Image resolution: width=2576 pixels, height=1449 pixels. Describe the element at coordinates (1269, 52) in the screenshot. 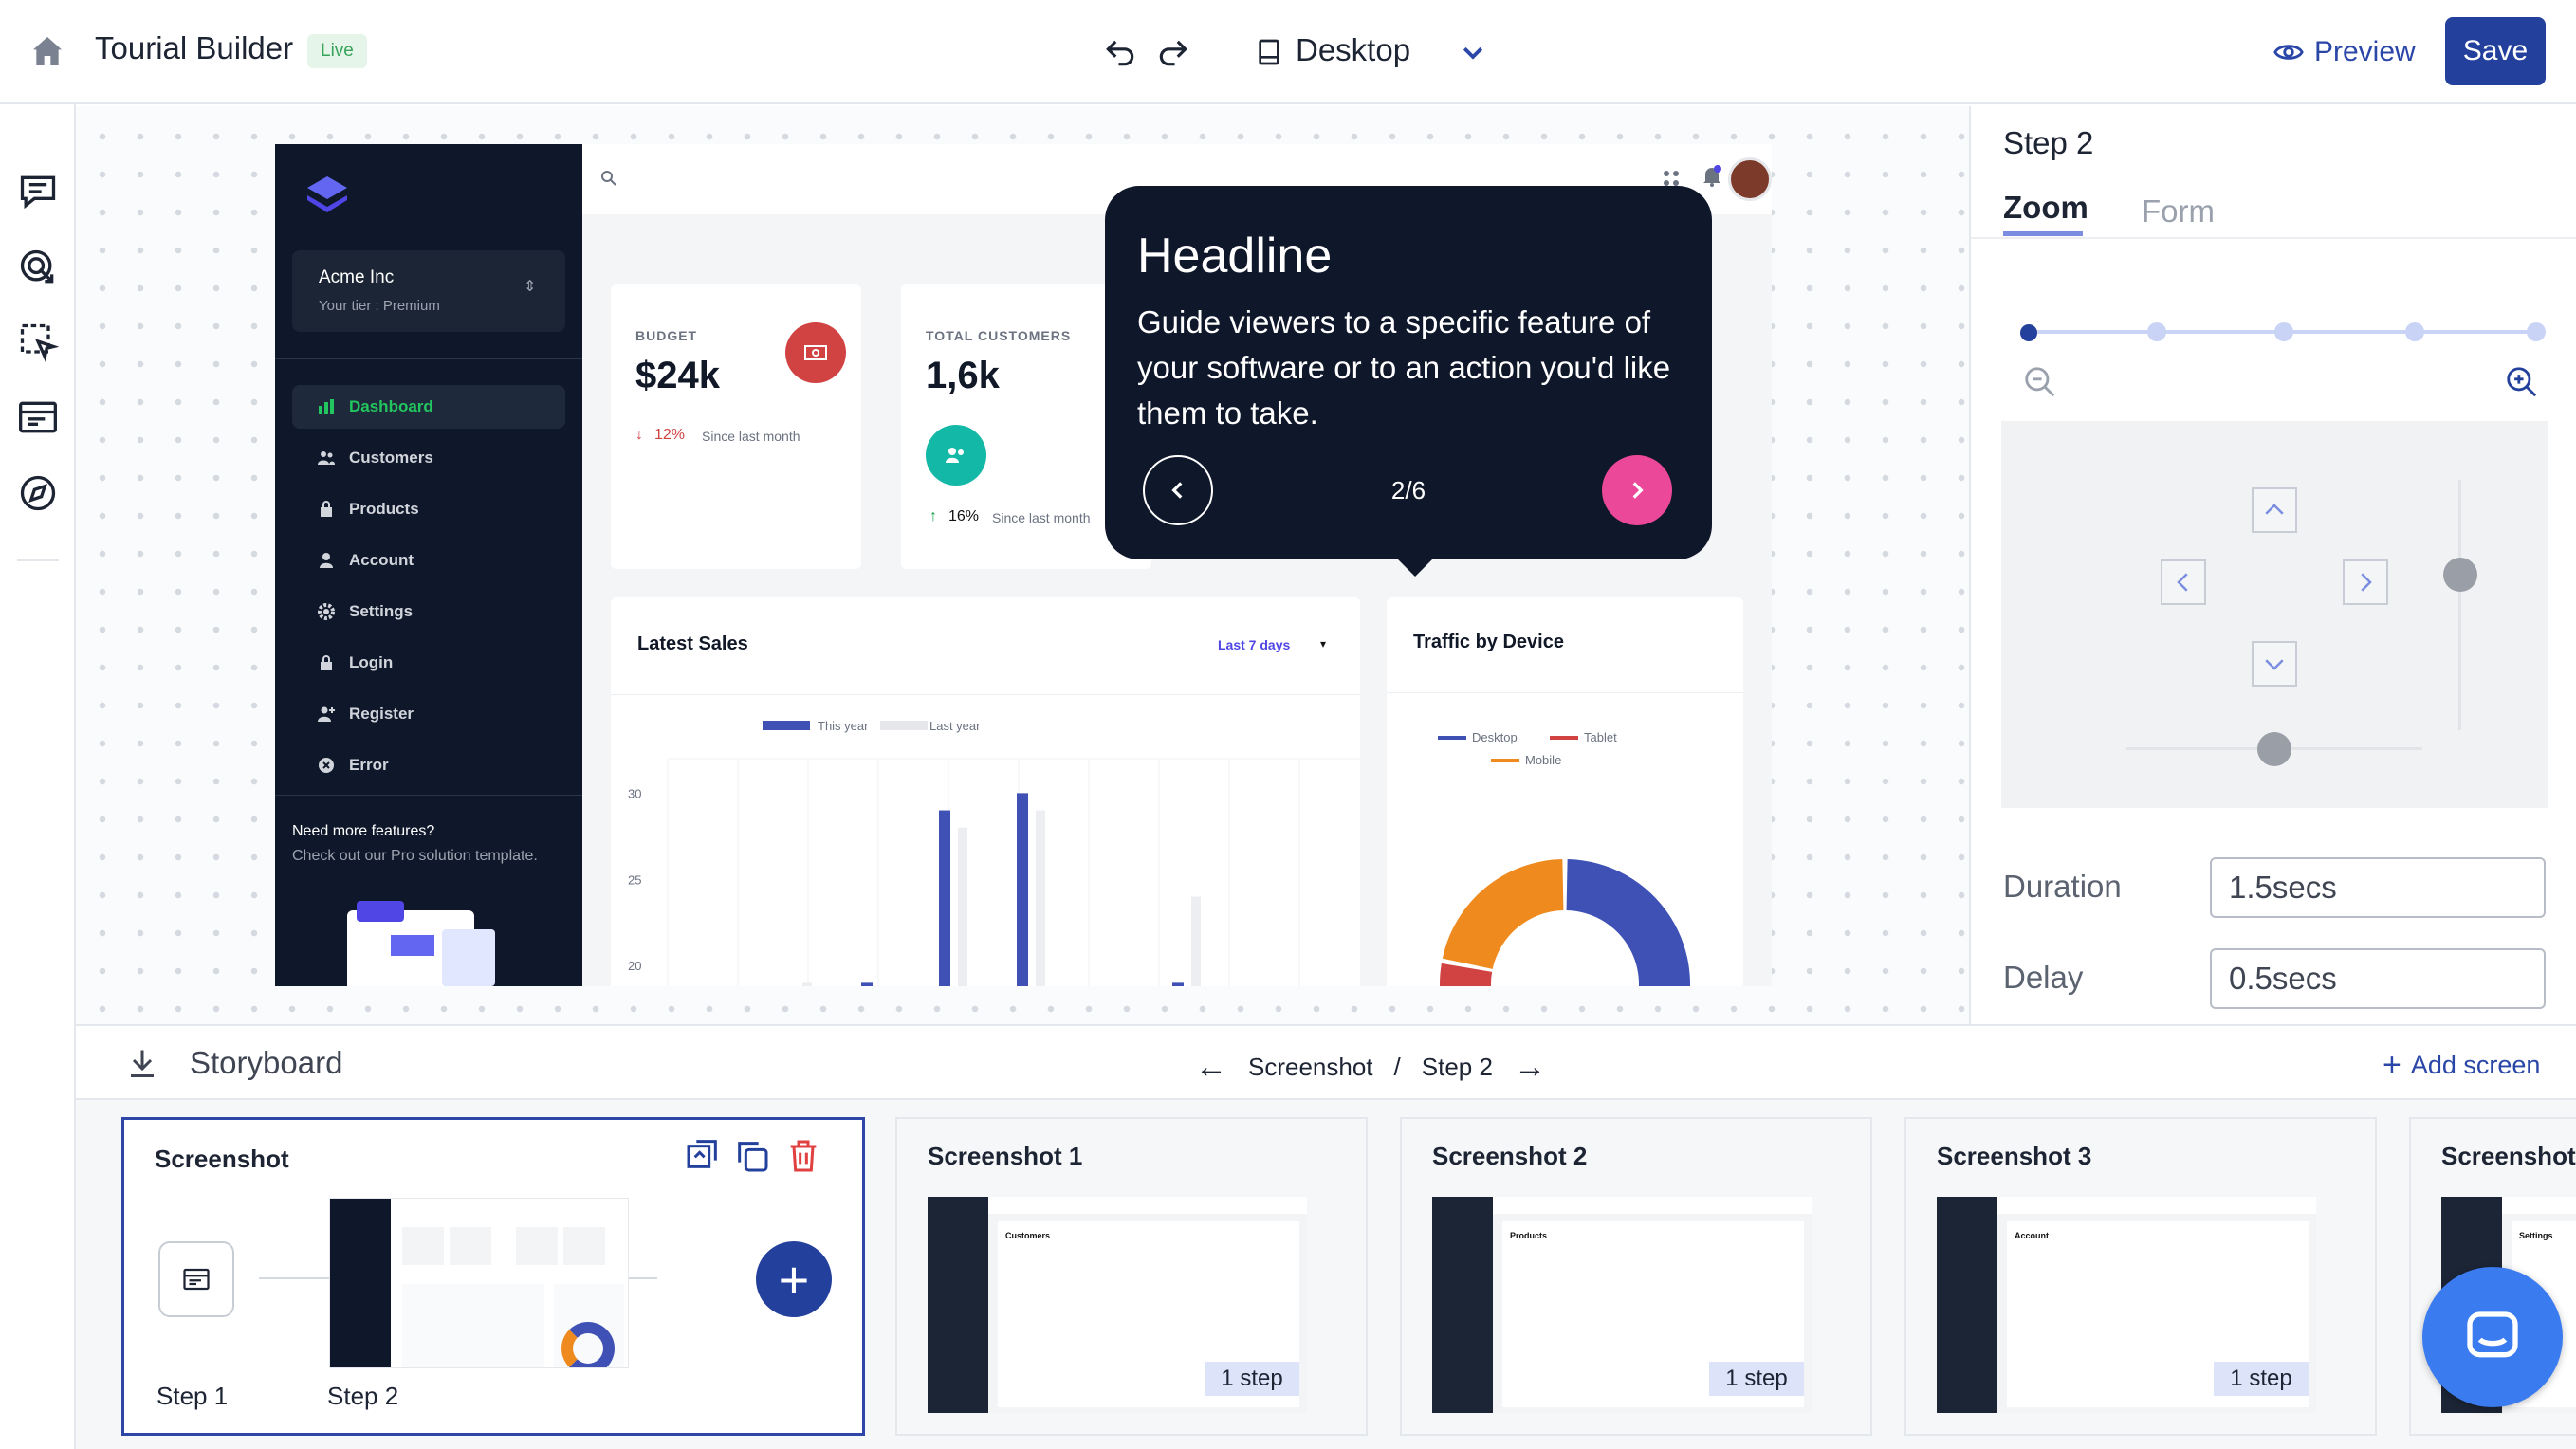

I see `desktop-icon` at that location.